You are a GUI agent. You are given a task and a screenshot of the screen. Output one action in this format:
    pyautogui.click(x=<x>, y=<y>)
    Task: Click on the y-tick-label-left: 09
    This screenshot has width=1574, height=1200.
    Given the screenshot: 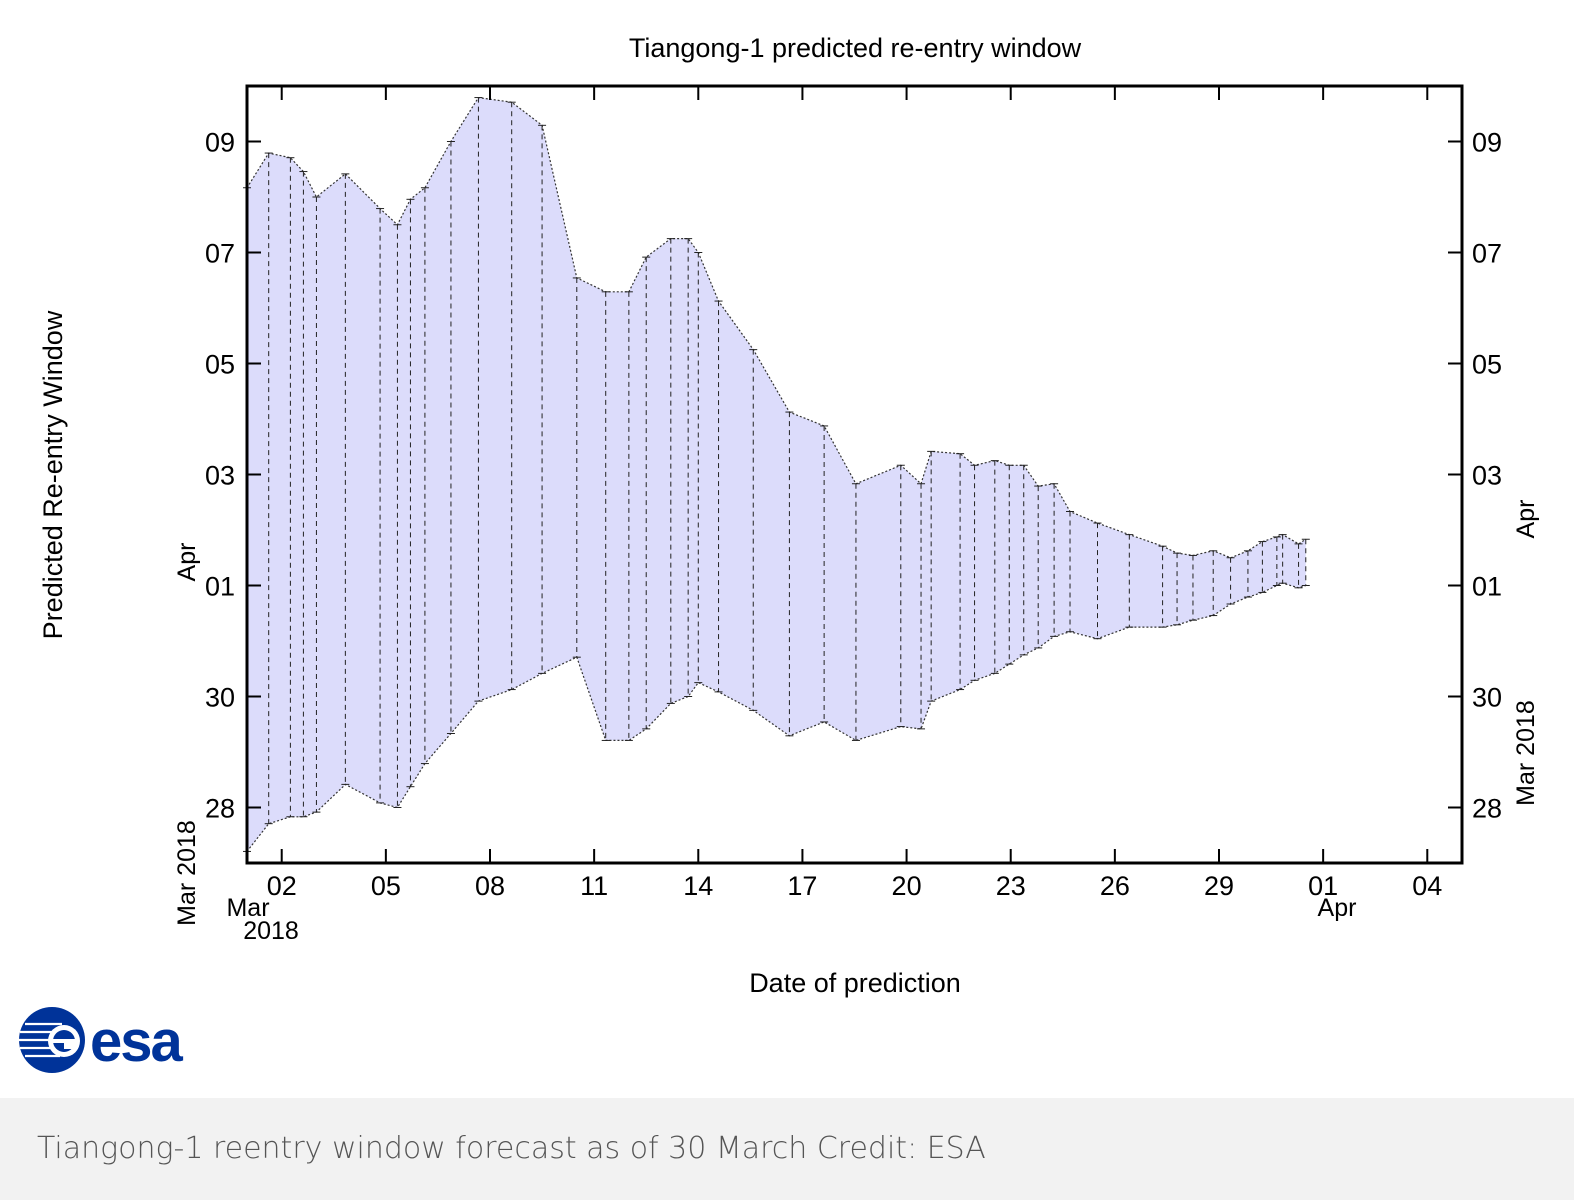 What is the action you would take?
    pyautogui.click(x=220, y=143)
    